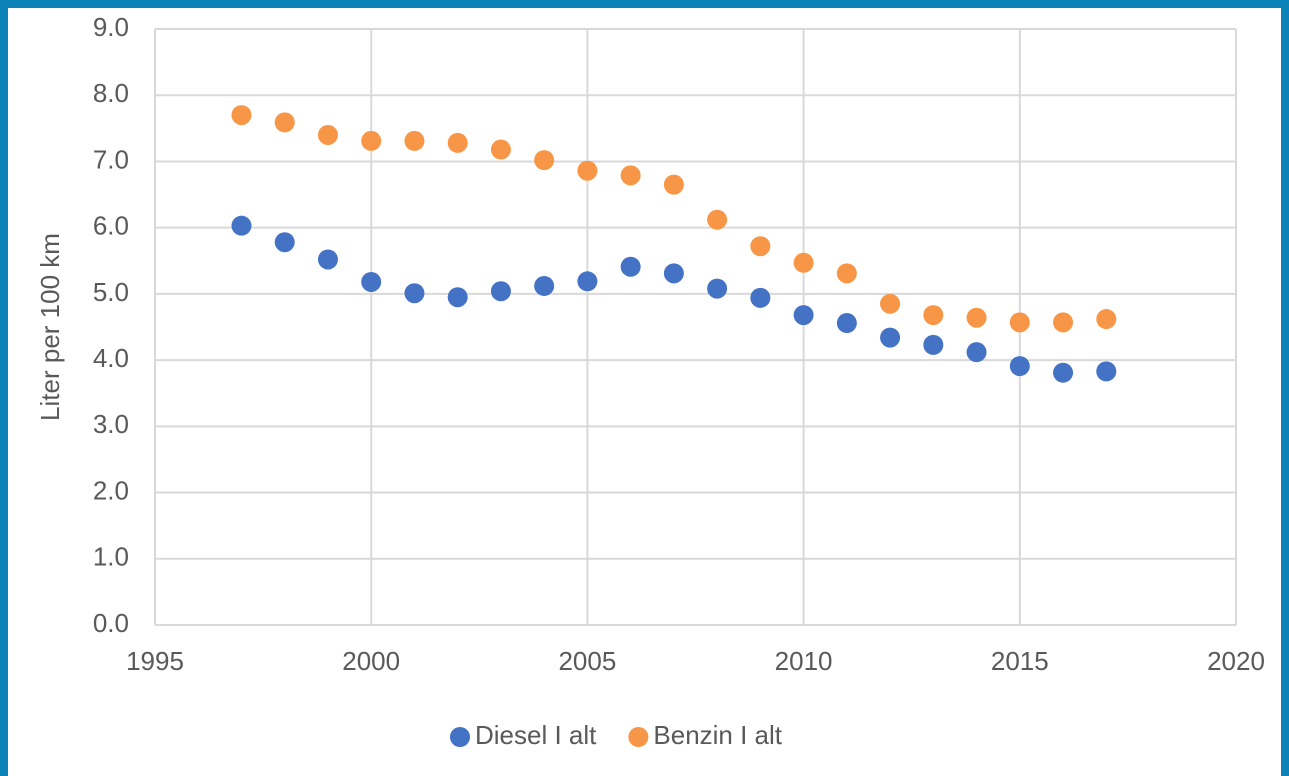 This screenshot has width=1289, height=776. I want to click on y-tick-label: 7.0, so click(111, 159).